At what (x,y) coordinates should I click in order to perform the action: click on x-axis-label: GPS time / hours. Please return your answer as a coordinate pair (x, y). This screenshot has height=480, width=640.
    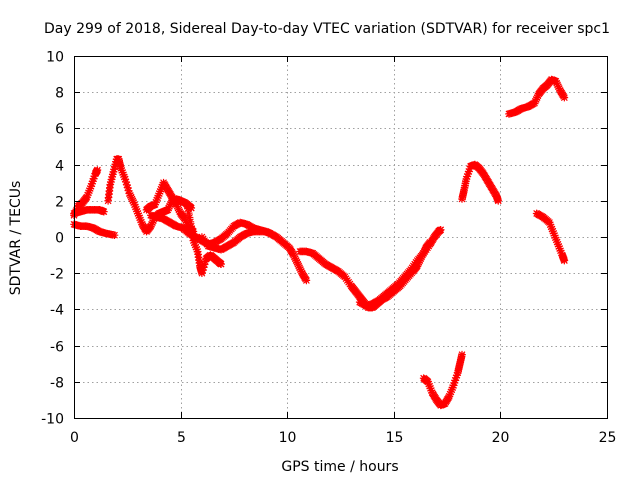
    Looking at the image, I should click on (339, 467).